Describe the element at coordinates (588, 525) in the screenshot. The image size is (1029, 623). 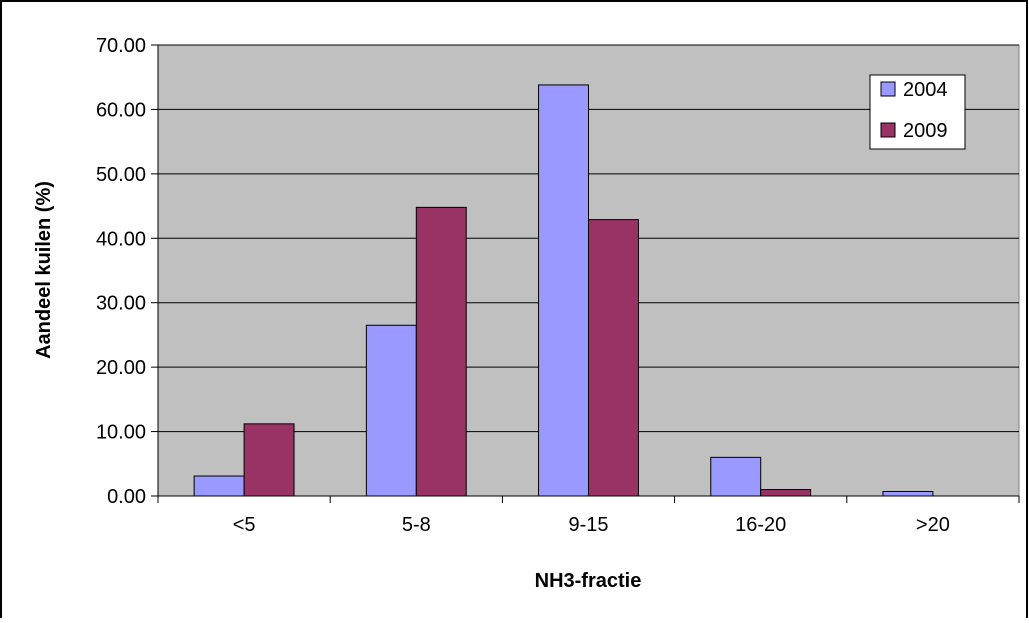
I see `x-tick-label: 9-15` at that location.